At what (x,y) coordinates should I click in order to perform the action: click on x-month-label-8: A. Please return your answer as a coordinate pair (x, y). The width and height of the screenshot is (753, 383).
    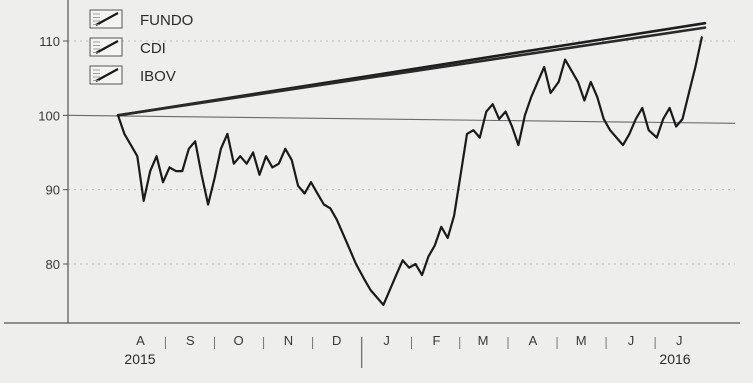
    Looking at the image, I should click on (533, 340).